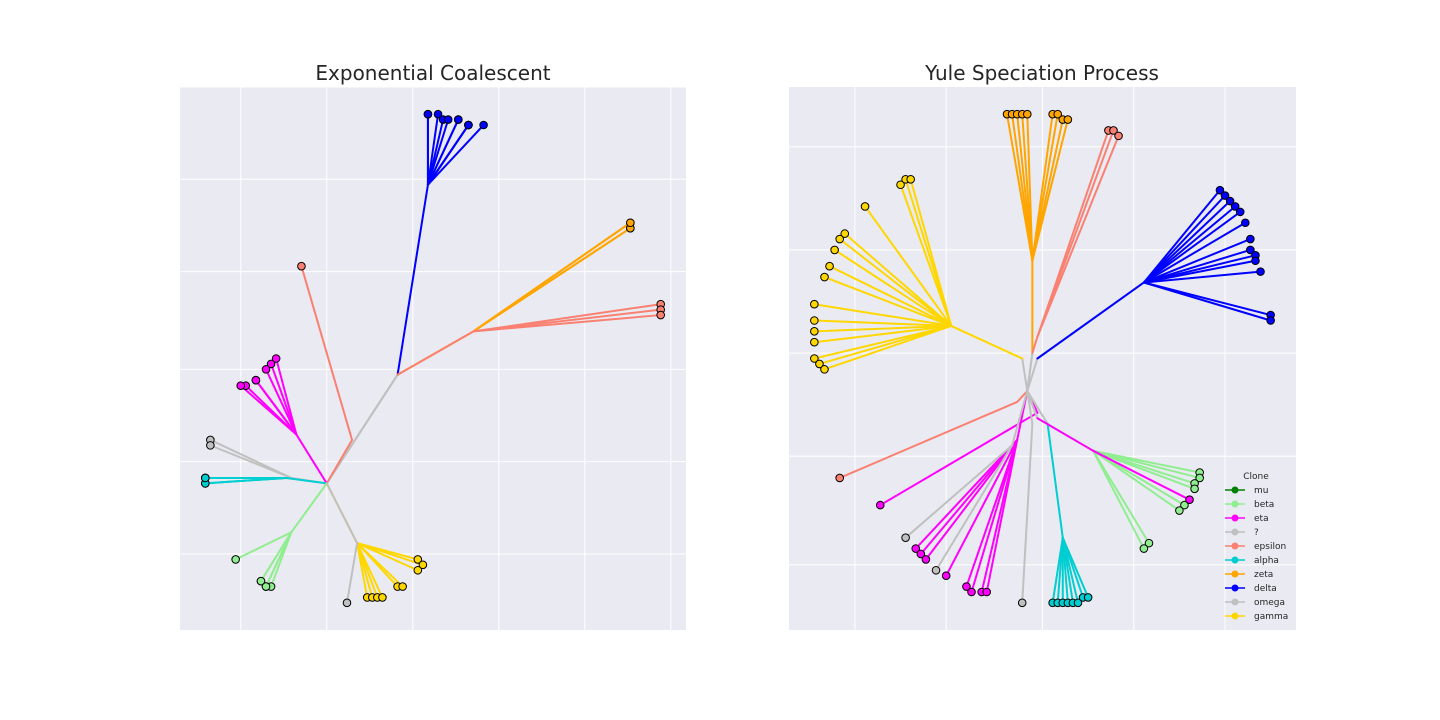  Describe the element at coordinates (352, 573) in the screenshot. I see `leaf-edge-omega` at that location.